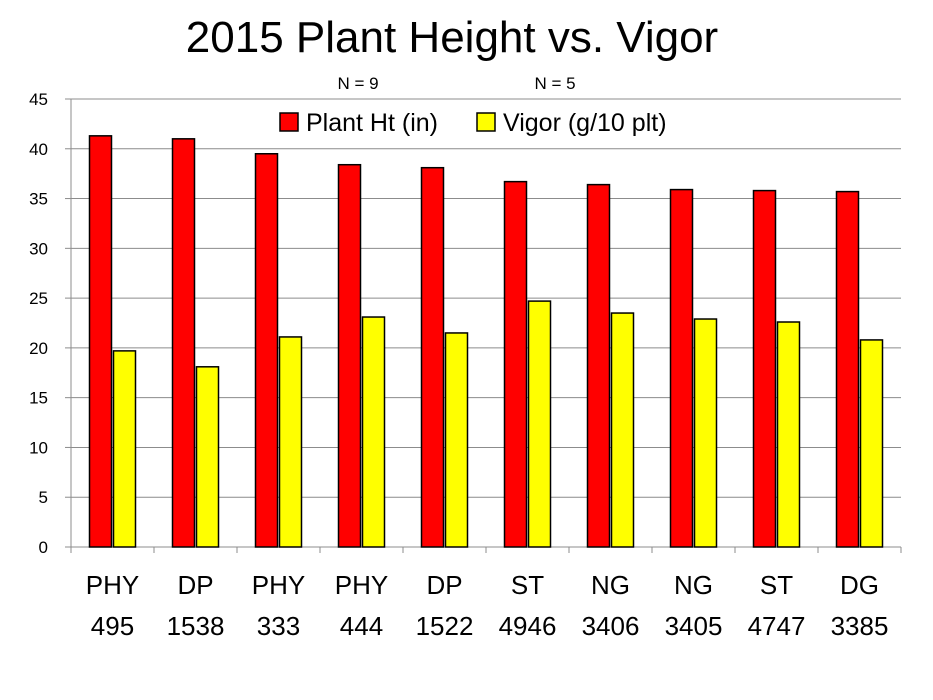  Describe the element at coordinates (452, 37) in the screenshot. I see `chart-title: 2015 Plant Height vs. Vigor` at that location.